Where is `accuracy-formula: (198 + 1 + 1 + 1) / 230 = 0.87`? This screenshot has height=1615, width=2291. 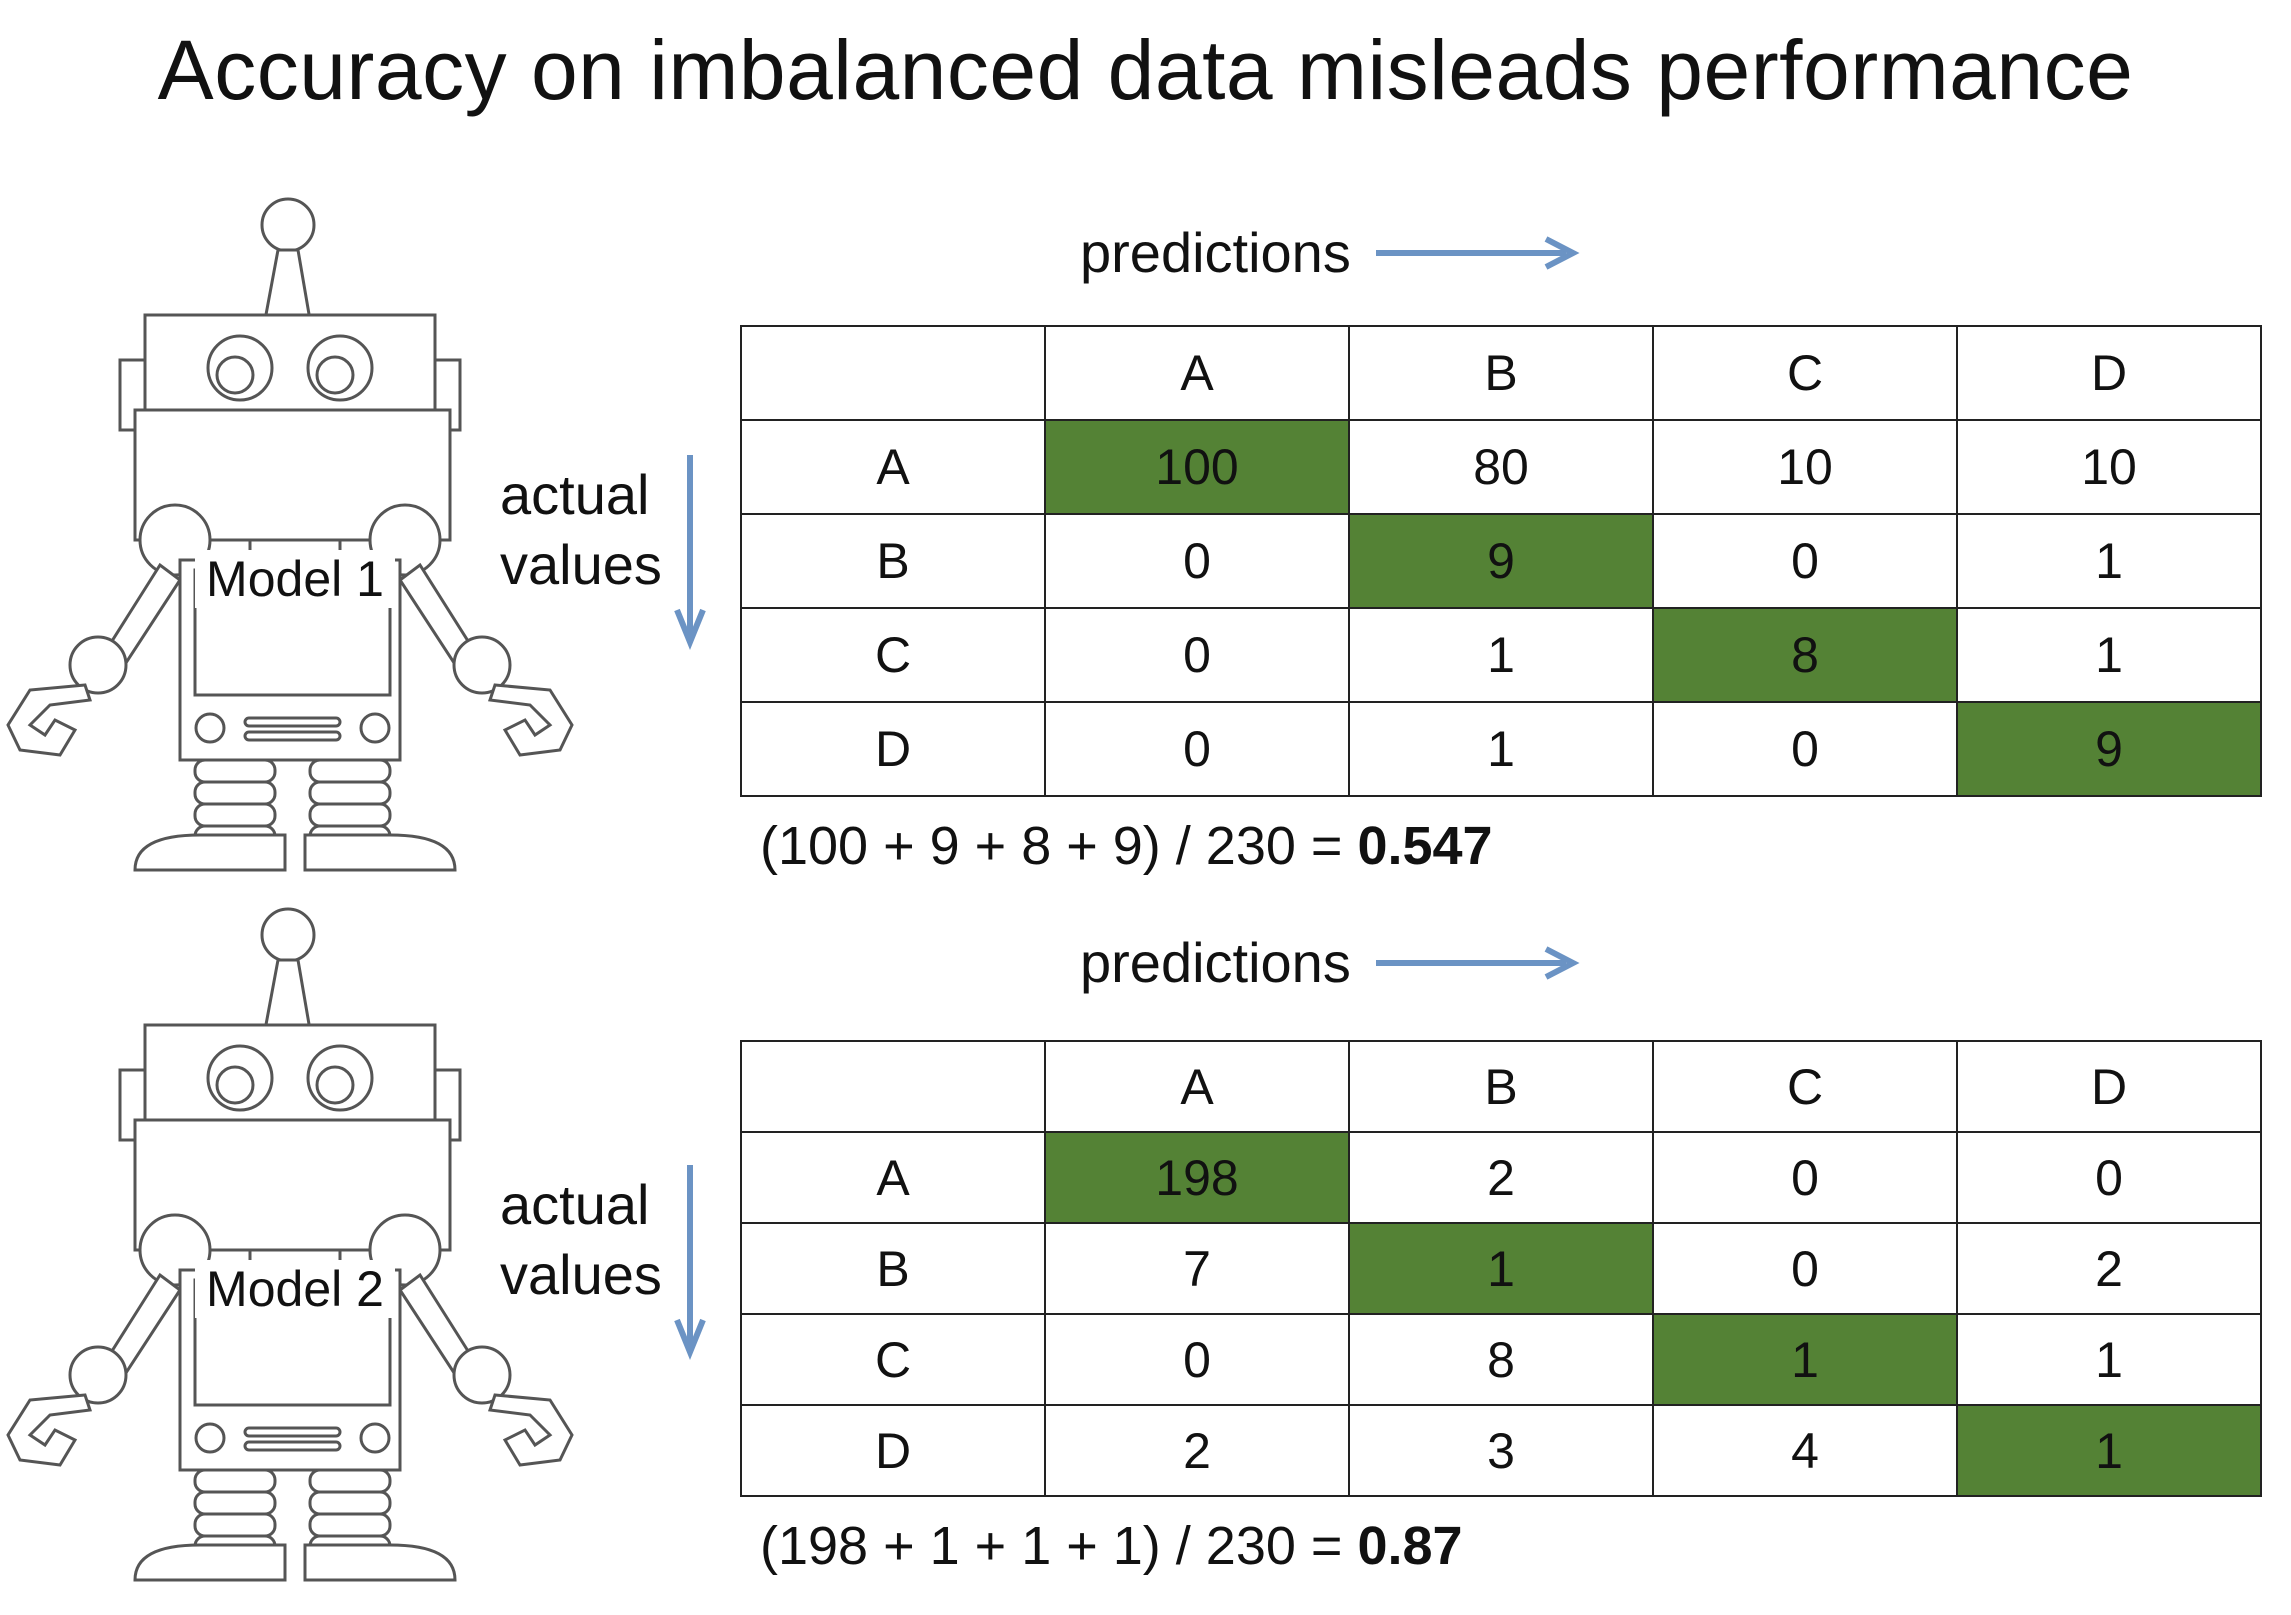 accuracy-formula: (198 + 1 + 1 + 1) / 230 = 0.87 is located at coordinates (1111, 1546).